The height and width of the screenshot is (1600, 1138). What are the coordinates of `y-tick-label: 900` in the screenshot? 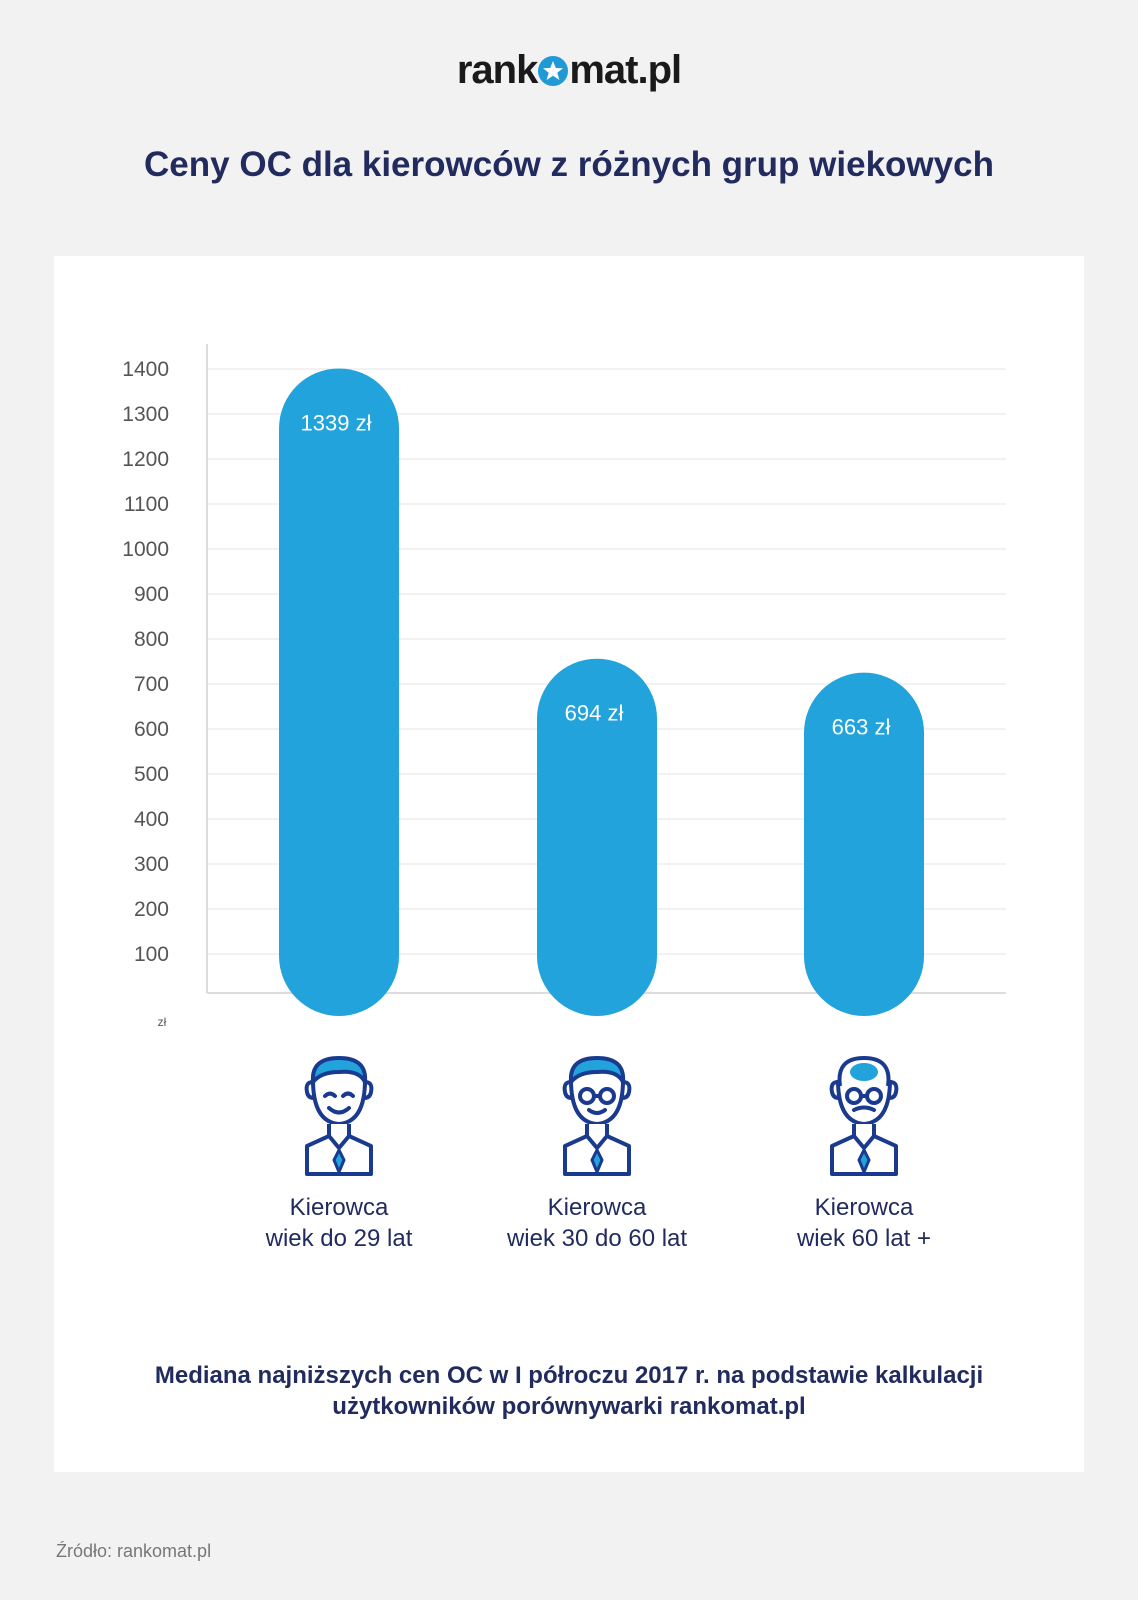 It's located at (151, 594).